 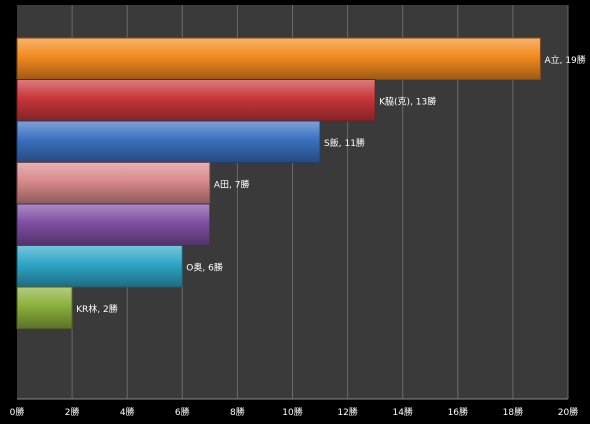 What do you see at coordinates (127, 412) in the screenshot?
I see `x-tick-label: 4勝` at bounding box center [127, 412].